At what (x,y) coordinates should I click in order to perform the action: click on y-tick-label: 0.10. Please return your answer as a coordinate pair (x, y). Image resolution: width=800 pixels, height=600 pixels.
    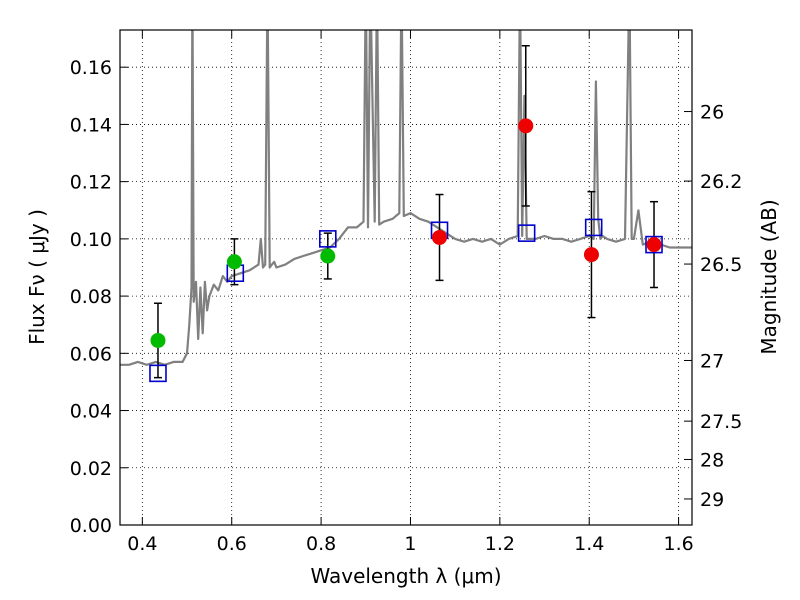
    Looking at the image, I should click on (91, 240).